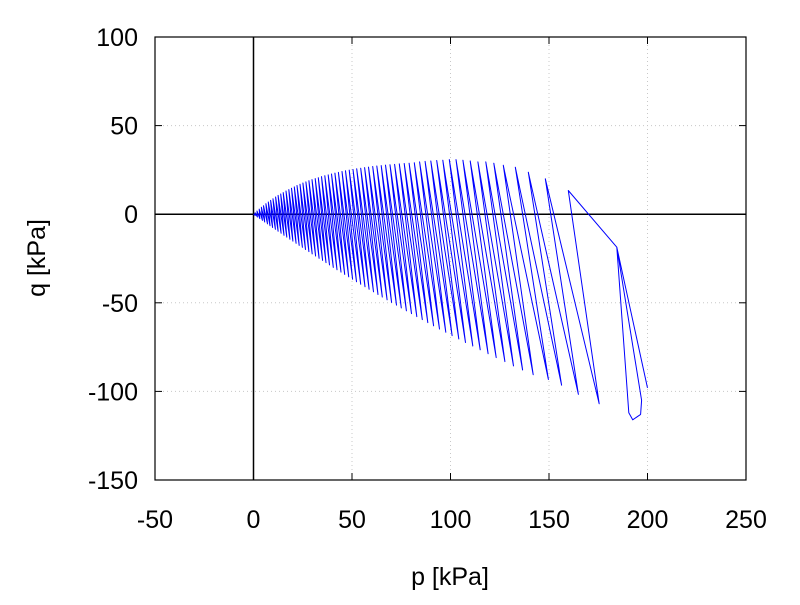 Image resolution: width=800 pixels, height=605 pixels. I want to click on y-tick-label: -150, so click(113, 481).